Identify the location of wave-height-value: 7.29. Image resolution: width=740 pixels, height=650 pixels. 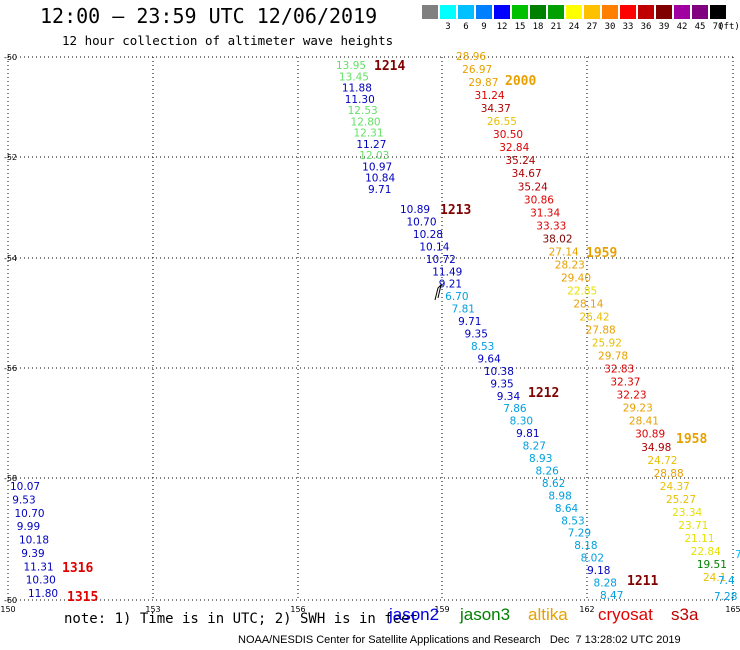
(579, 534).